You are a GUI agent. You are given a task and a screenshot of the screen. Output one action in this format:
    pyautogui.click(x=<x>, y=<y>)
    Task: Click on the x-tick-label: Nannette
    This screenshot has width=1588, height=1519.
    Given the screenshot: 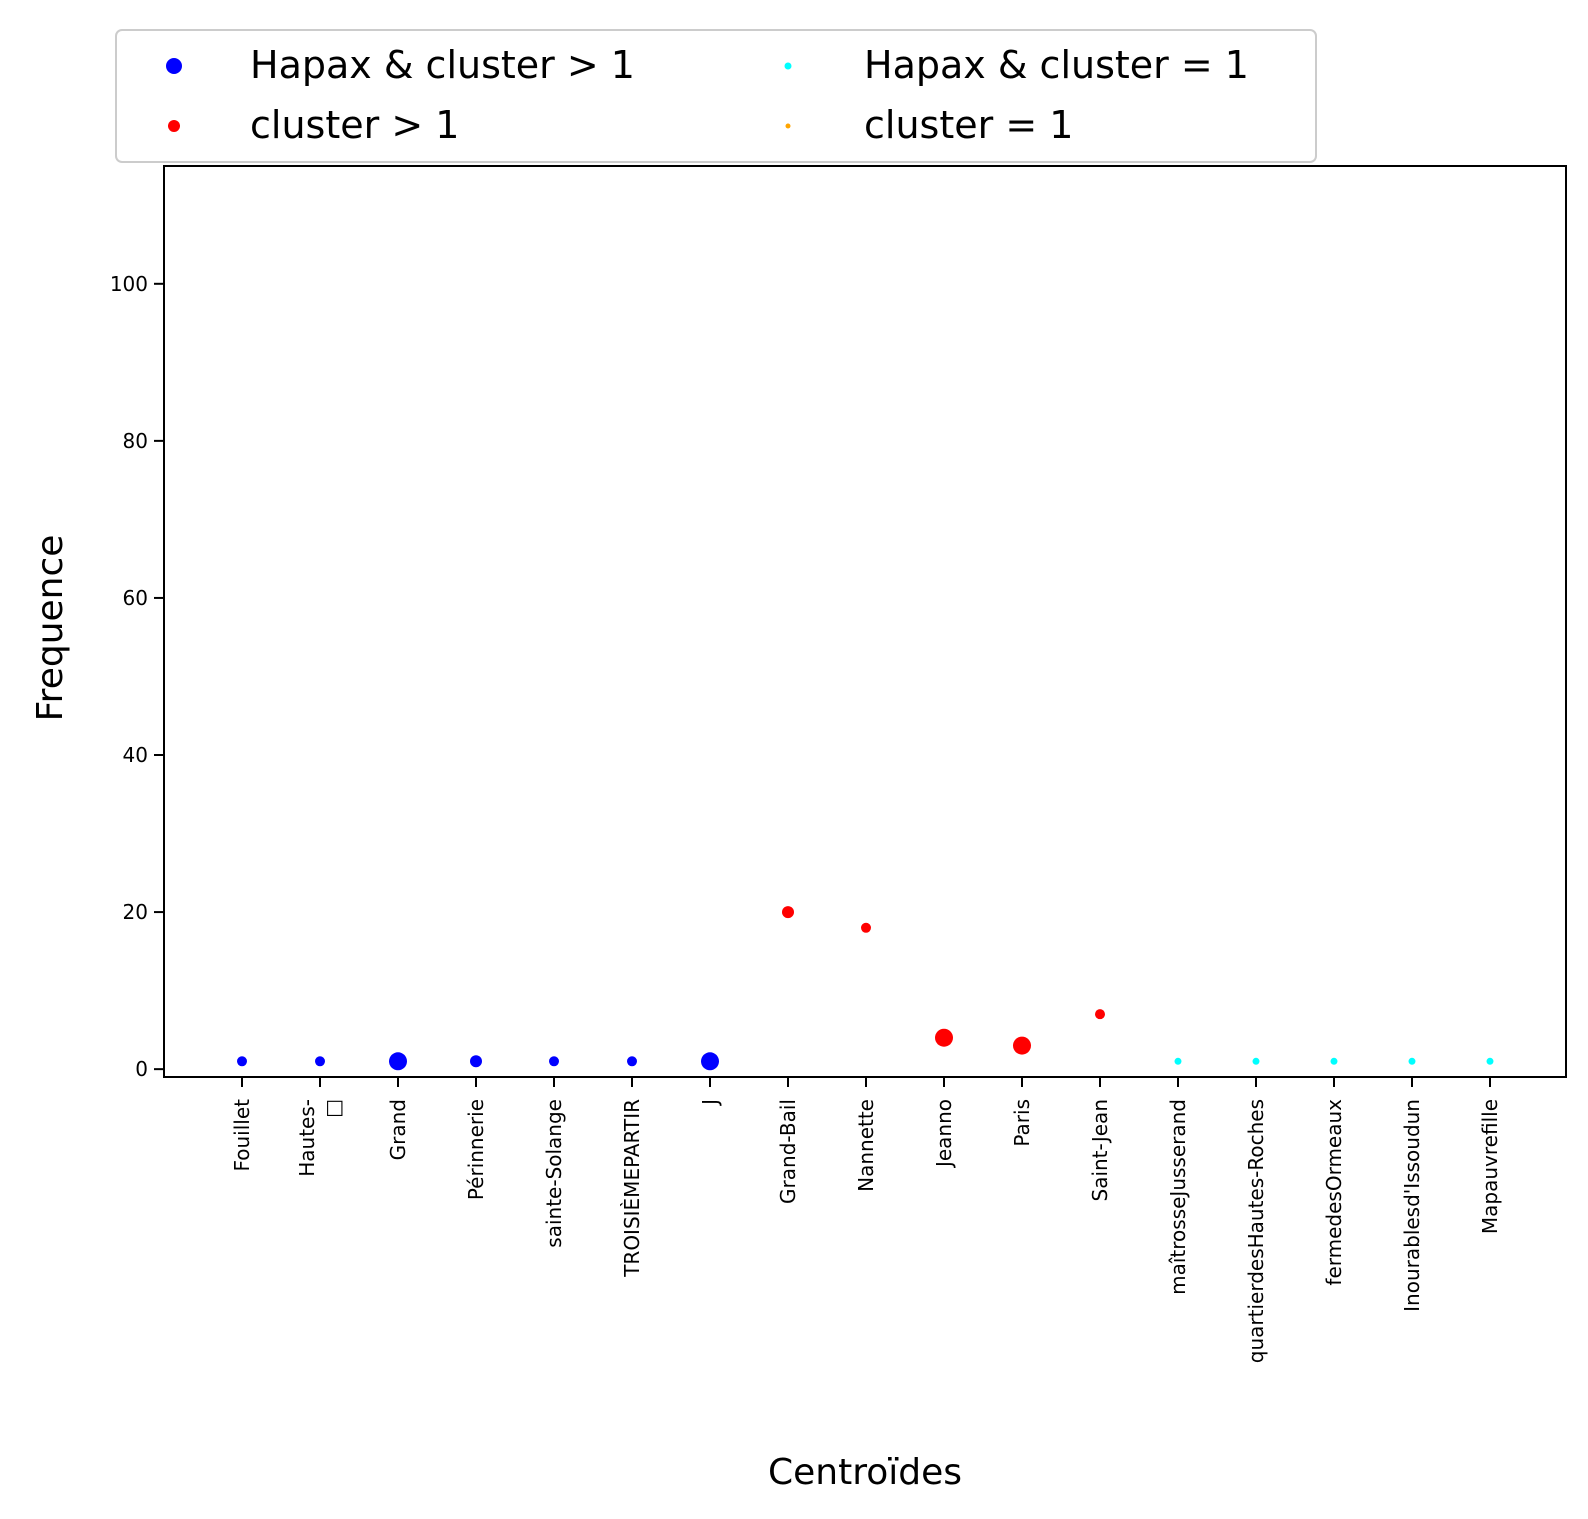 What is the action you would take?
    pyautogui.click(x=866, y=1145)
    